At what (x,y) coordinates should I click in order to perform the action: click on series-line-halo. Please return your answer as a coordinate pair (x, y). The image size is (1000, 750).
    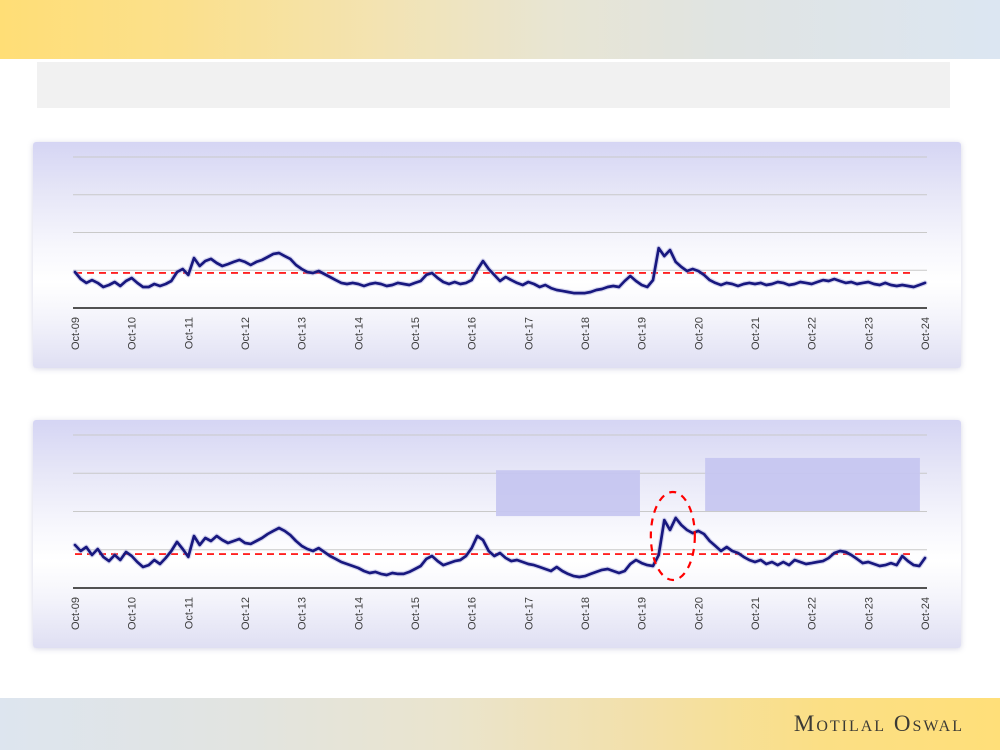
    Looking at the image, I should click on (500, 547).